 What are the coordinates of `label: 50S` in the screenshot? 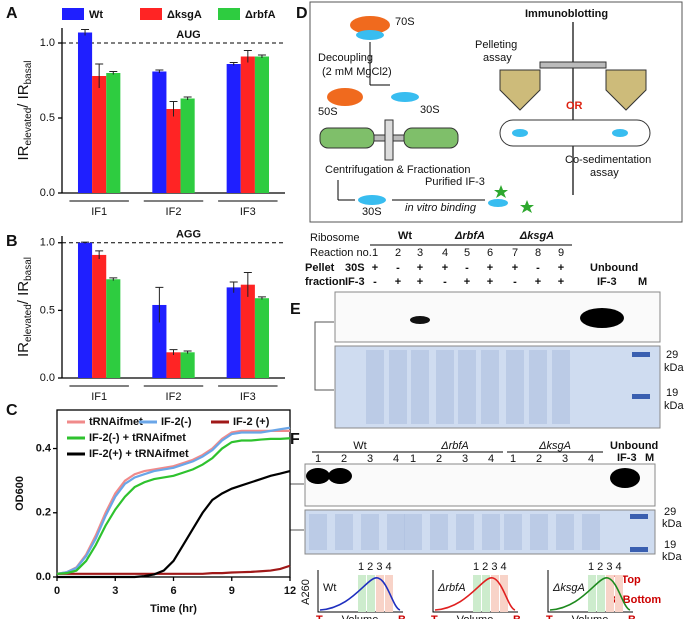 It's located at (328, 112).